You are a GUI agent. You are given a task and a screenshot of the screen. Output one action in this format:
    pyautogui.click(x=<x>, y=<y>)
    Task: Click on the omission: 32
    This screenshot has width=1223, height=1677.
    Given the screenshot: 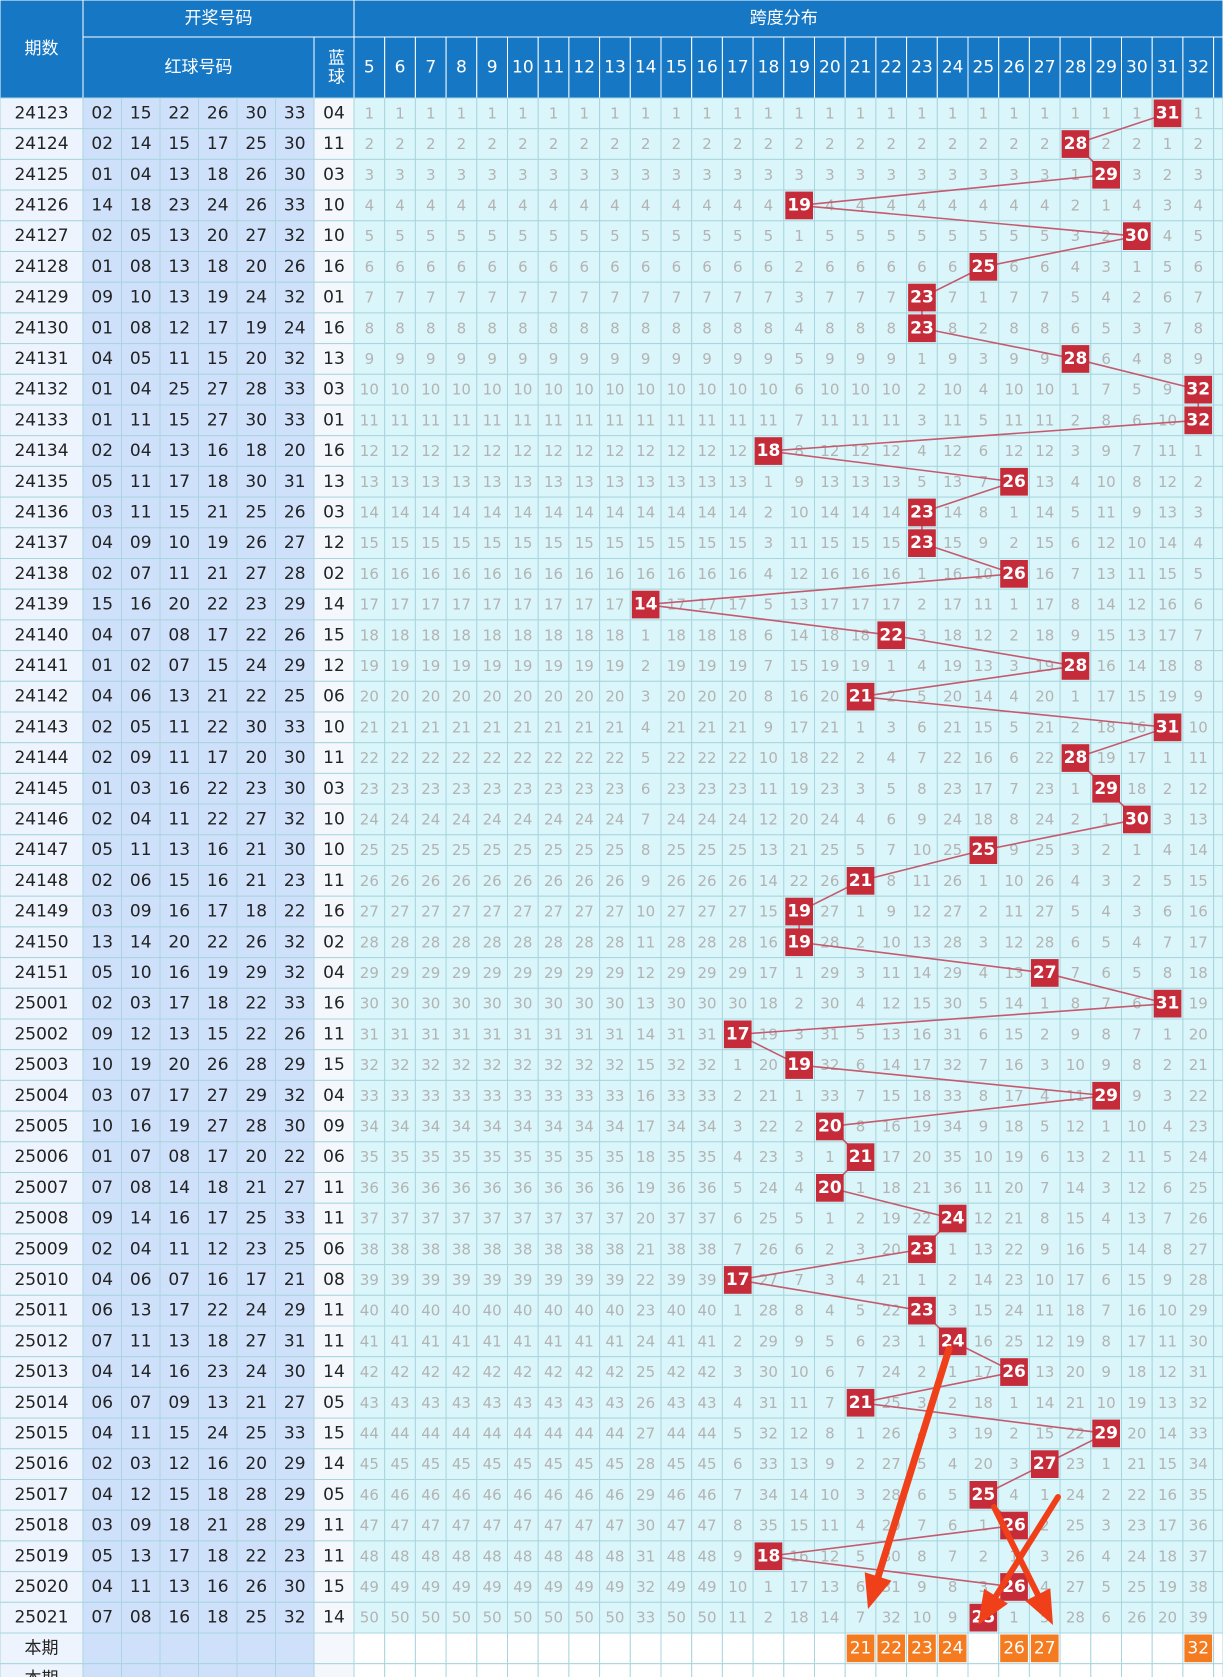 What is the action you would take?
    pyautogui.click(x=522, y=1065)
    